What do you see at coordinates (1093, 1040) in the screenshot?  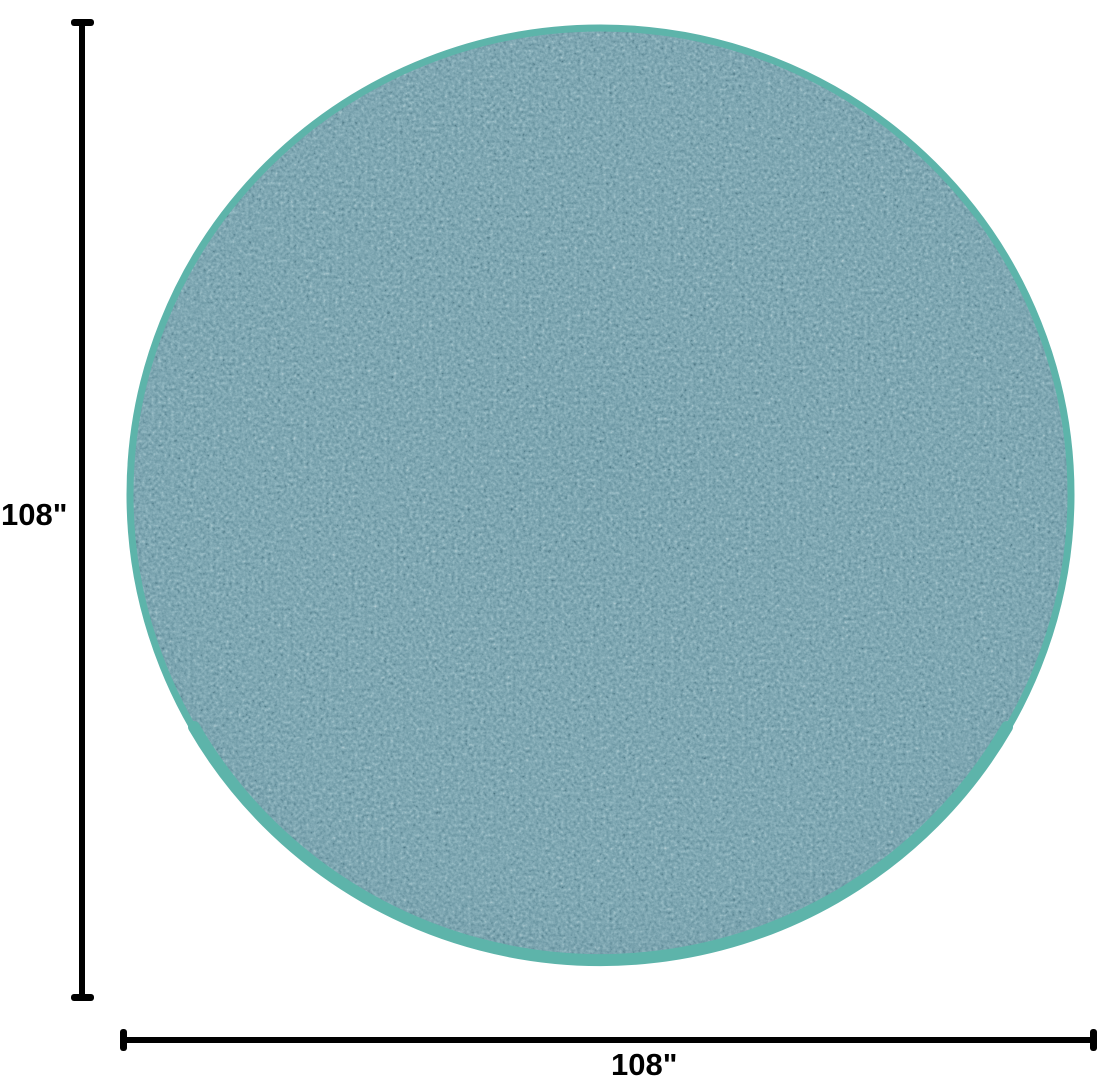 I see `horizontal-dimension-right-cap` at bounding box center [1093, 1040].